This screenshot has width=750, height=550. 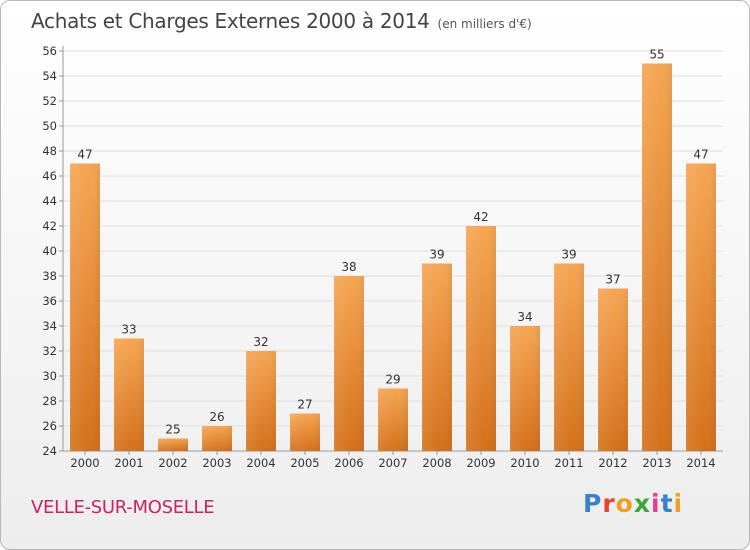 What do you see at coordinates (524, 463) in the screenshot?
I see `x-tick-label: 2010` at bounding box center [524, 463].